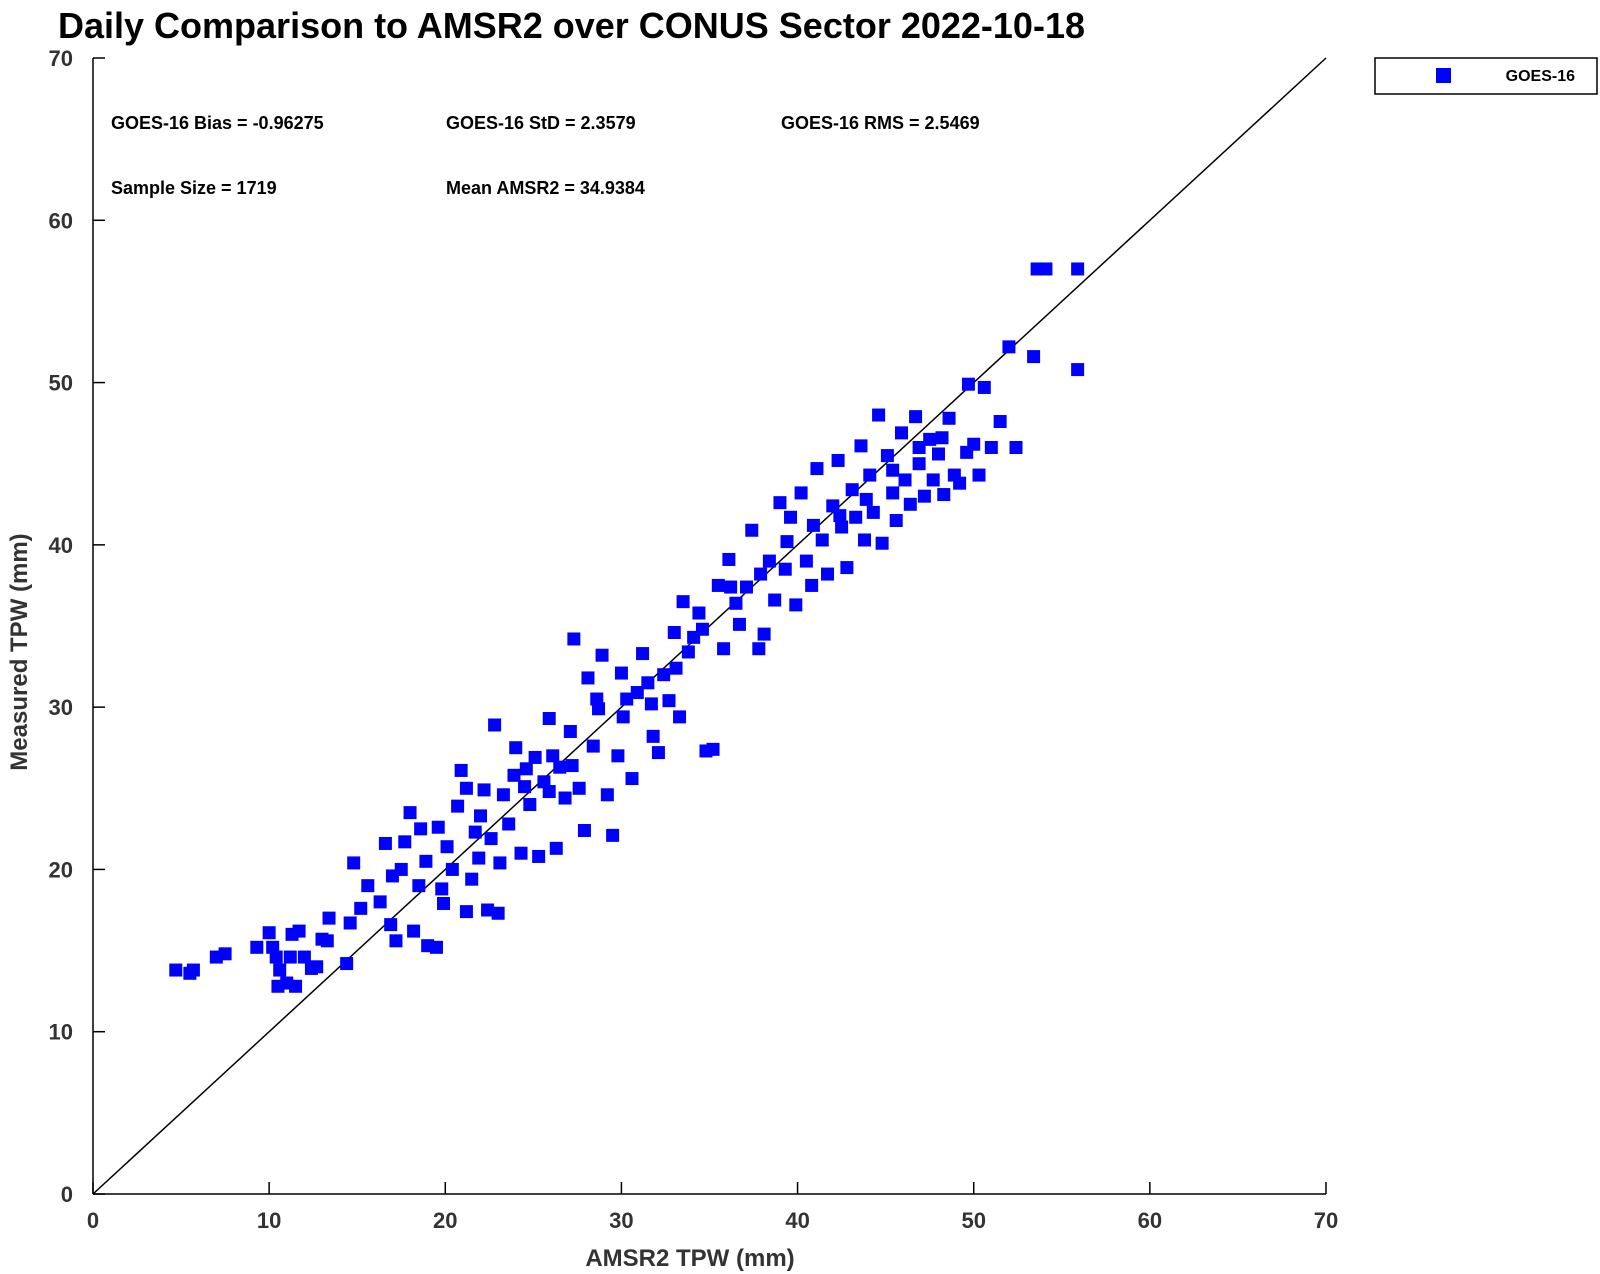  I want to click on x-tick-label: 70, so click(1326, 1220).